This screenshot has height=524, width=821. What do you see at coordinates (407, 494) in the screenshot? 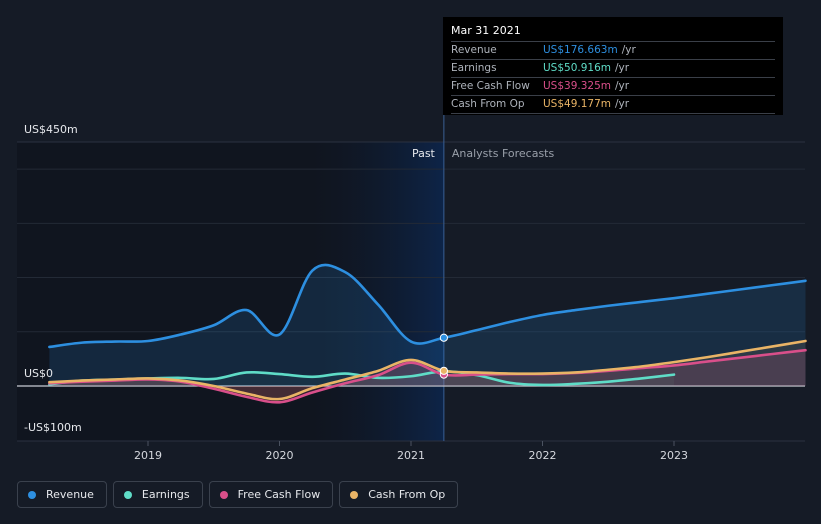
I see `legend-label: Cash From Op` at bounding box center [407, 494].